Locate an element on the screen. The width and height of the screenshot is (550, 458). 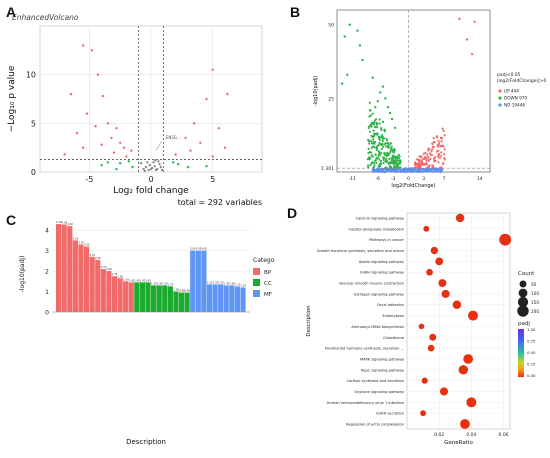
category-label: Pathways in cancer is located at coordinates (386, 240).